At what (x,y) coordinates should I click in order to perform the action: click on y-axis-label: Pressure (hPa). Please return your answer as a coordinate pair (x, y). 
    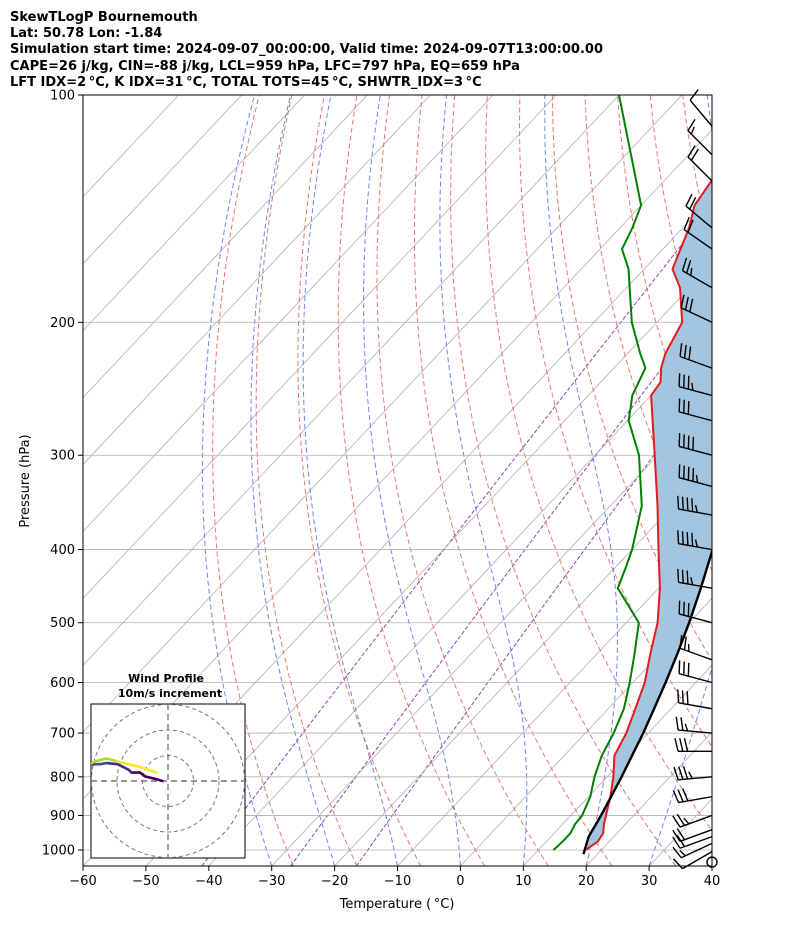
    Looking at the image, I should click on (25, 480).